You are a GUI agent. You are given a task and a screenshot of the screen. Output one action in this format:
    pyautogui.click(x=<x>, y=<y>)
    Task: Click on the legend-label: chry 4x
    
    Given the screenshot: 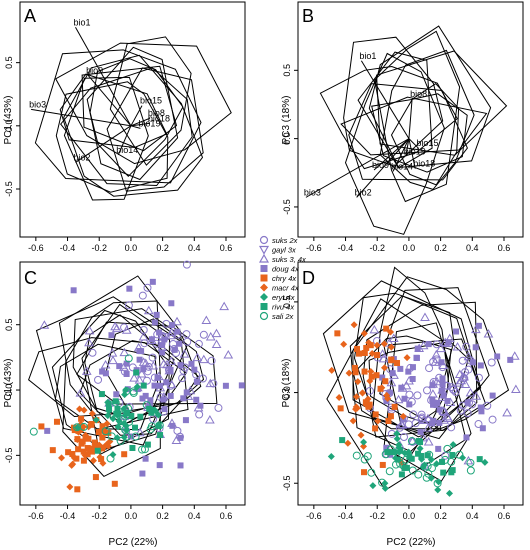 What is the action you would take?
    pyautogui.click(x=284, y=278)
    